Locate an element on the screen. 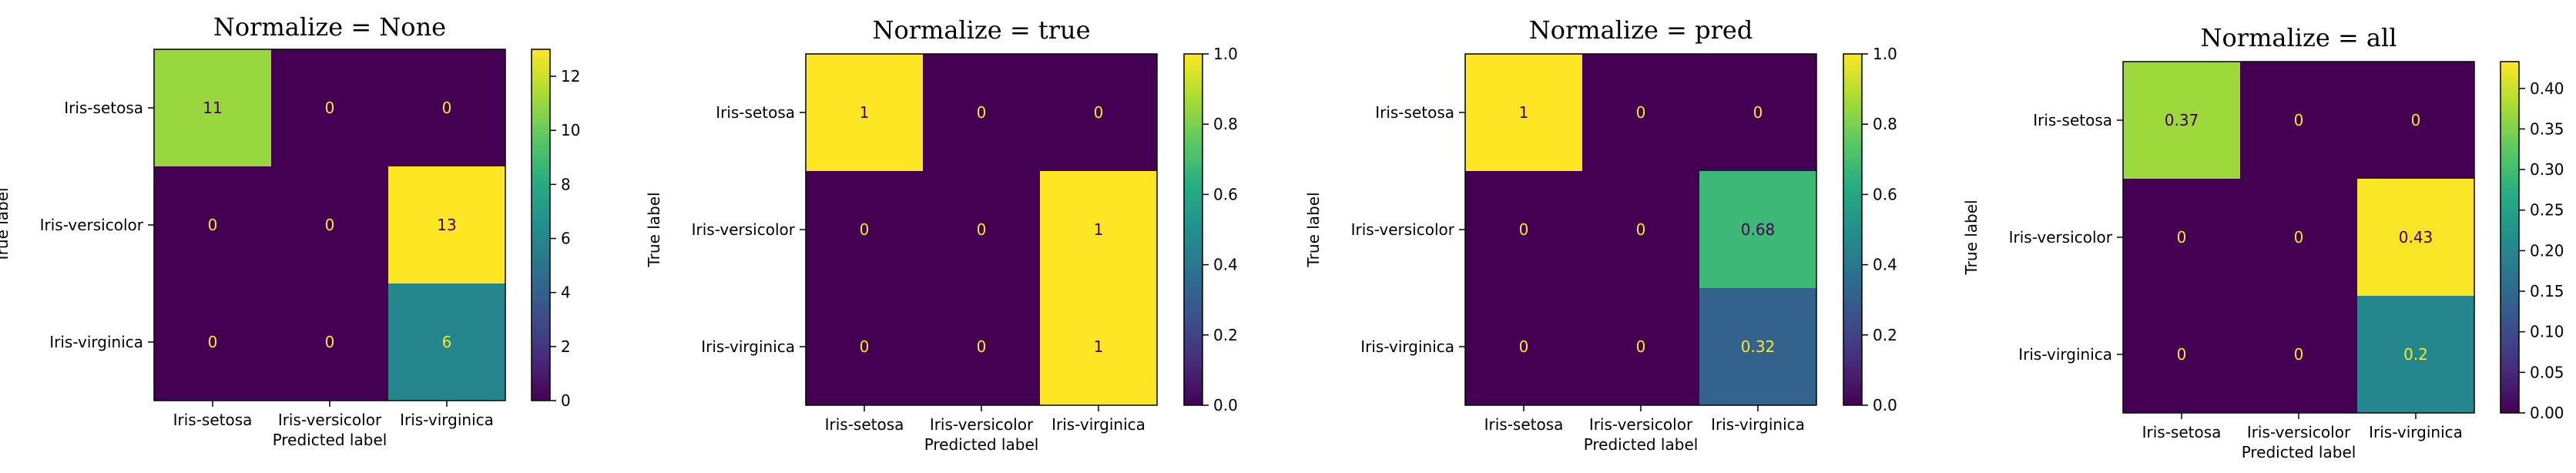  colorbar-tick-label: 0.6 is located at coordinates (1885, 194).